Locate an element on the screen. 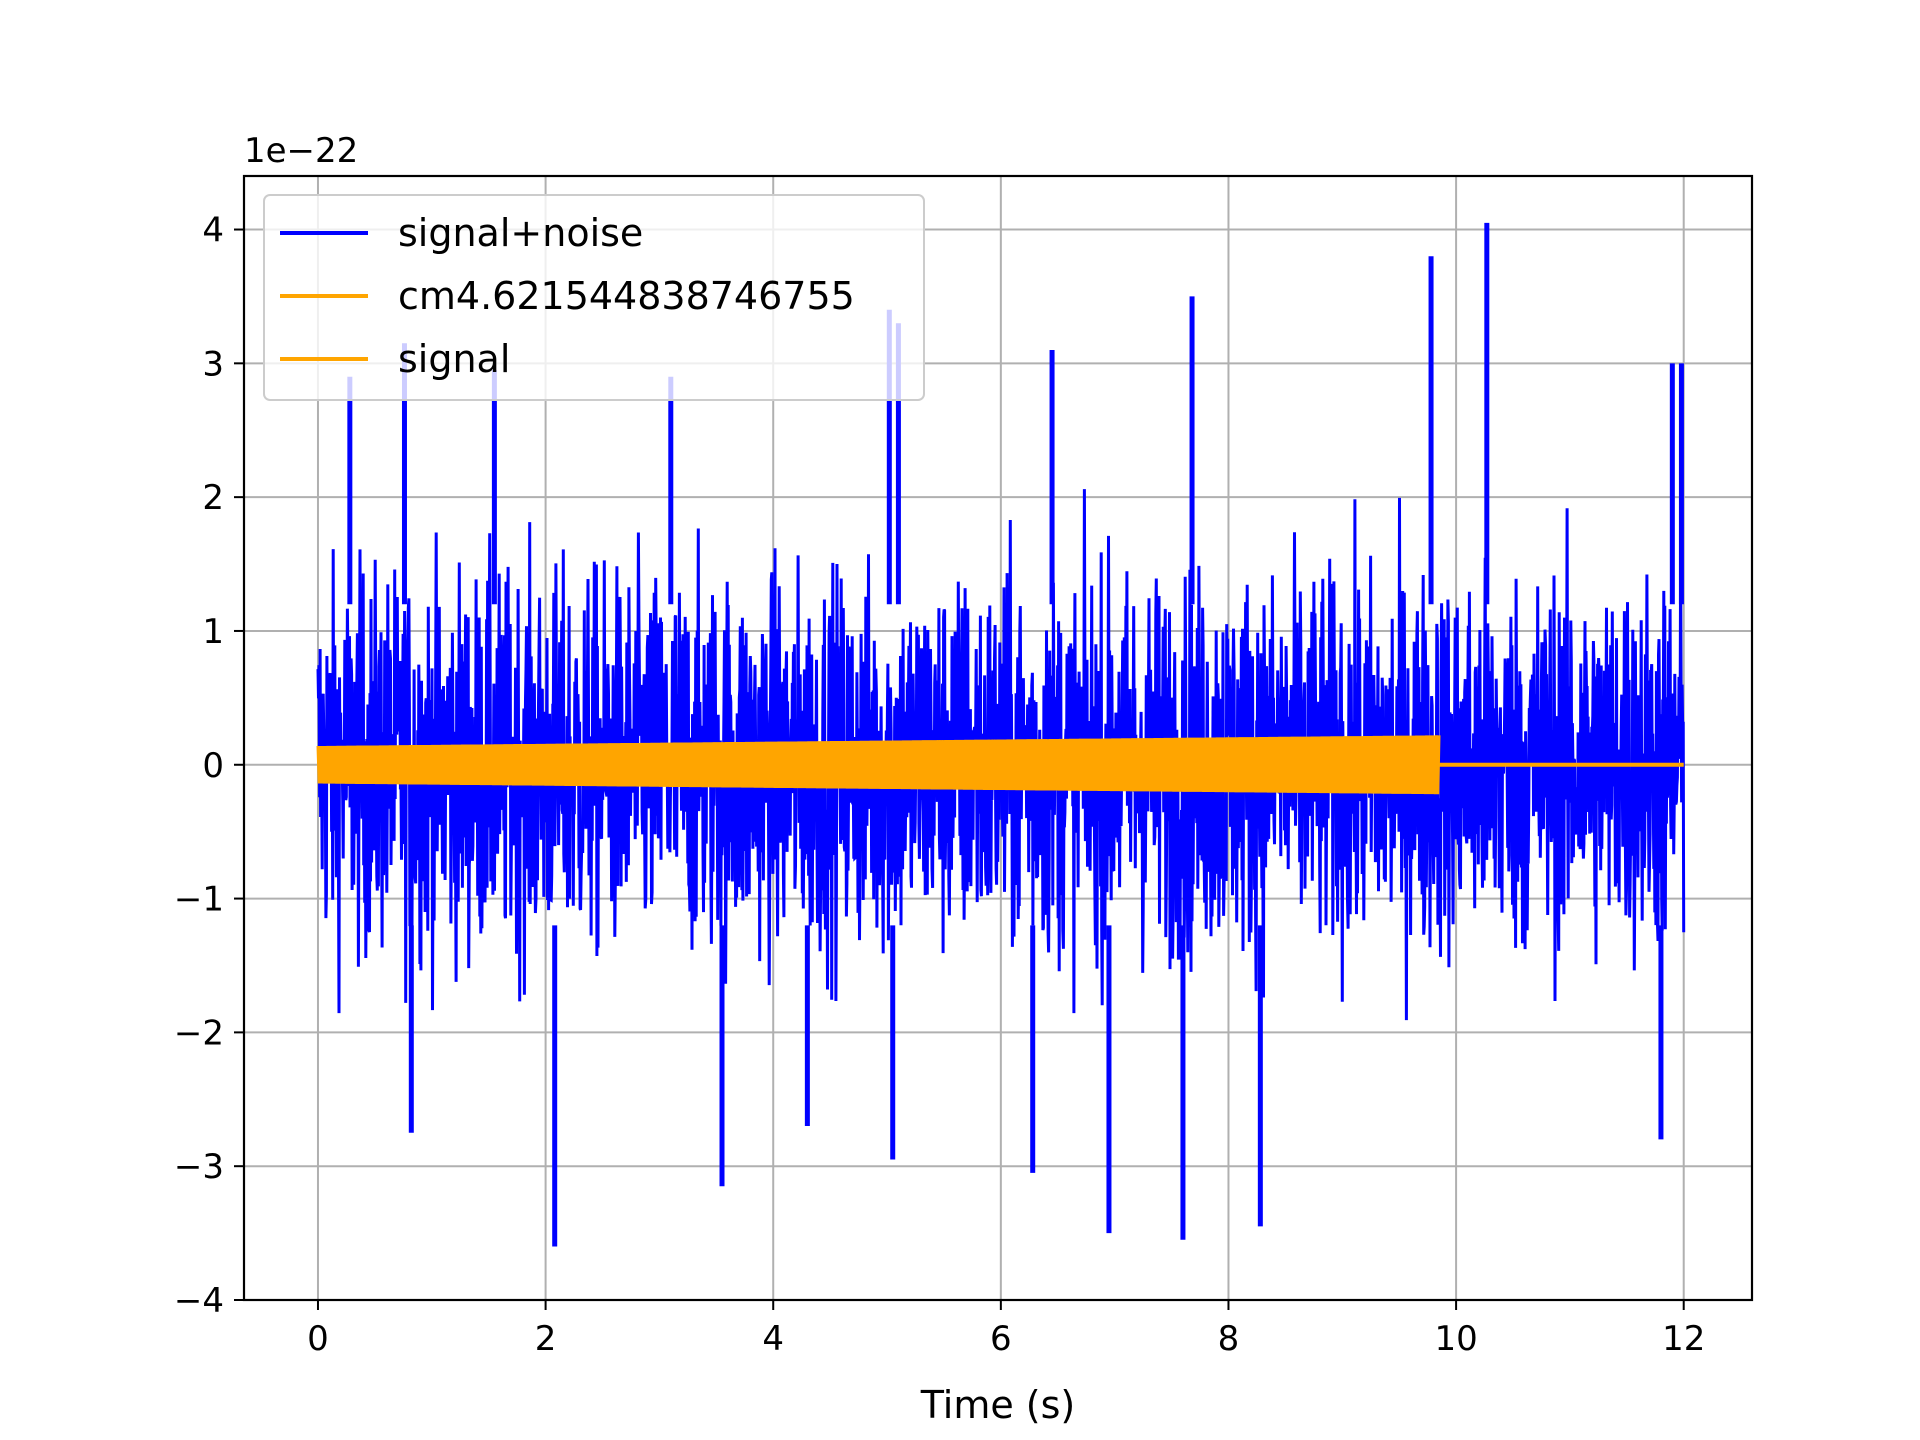 The image size is (1920, 1440). legend-box is located at coordinates (594, 297).